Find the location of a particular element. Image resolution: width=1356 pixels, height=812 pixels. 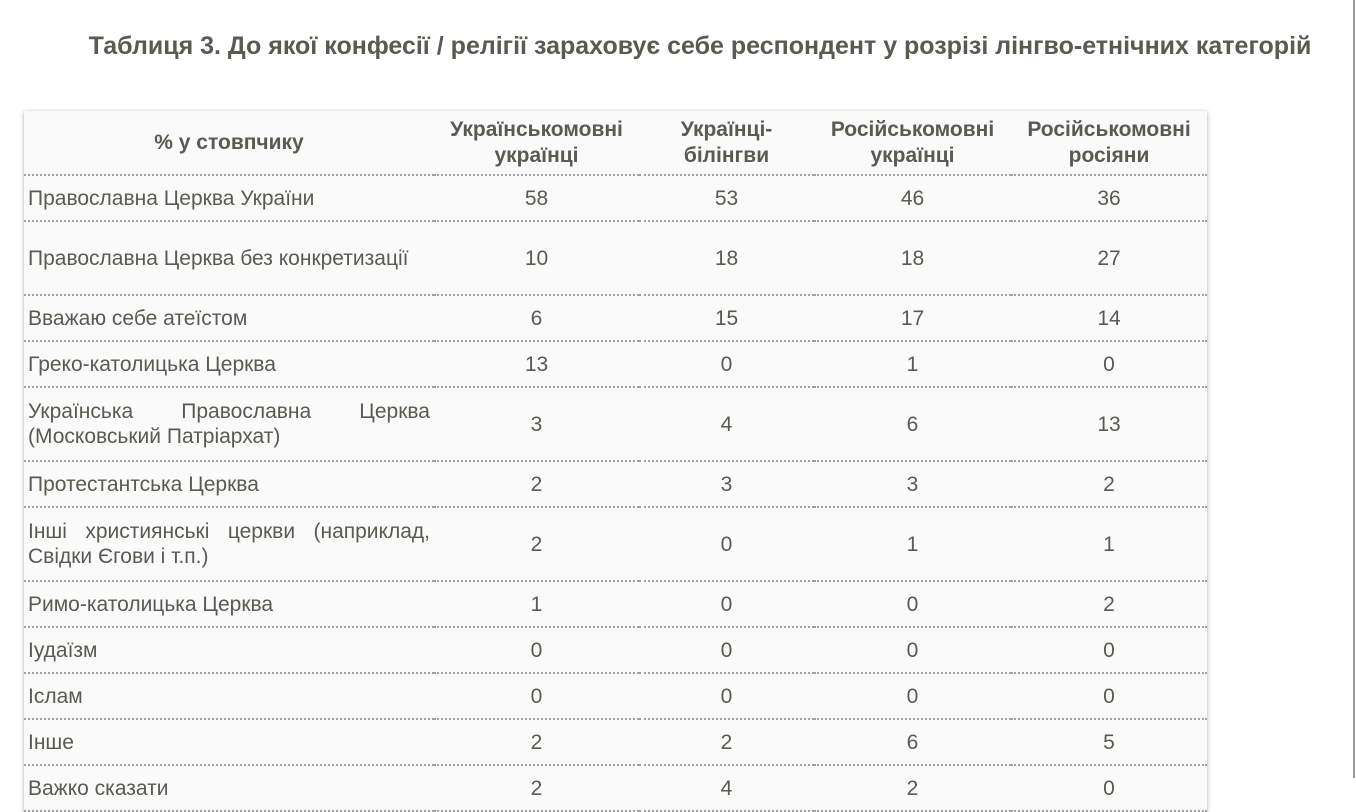

table-row: Греко-католицька Церква 13 0 1 0 is located at coordinates (615, 364).